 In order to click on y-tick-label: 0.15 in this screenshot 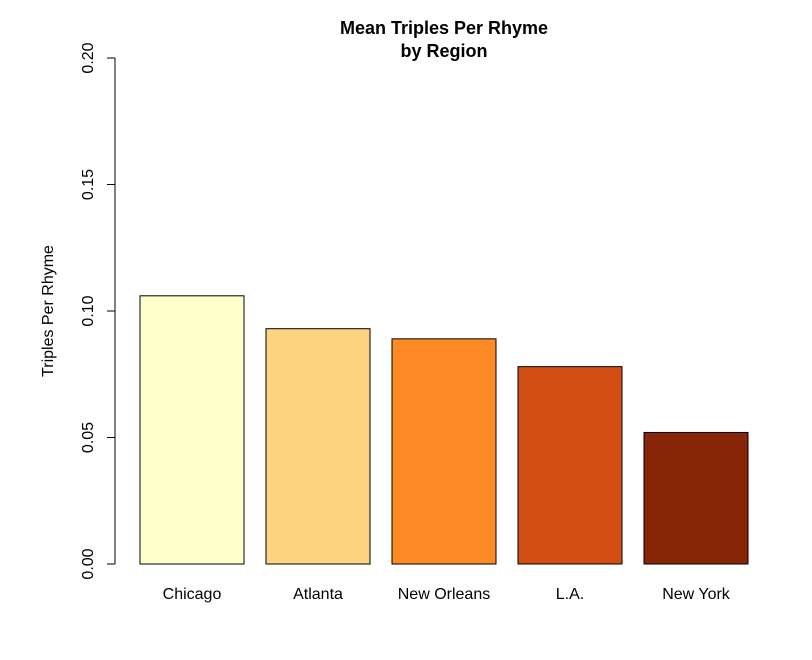, I will do `click(88, 184)`.